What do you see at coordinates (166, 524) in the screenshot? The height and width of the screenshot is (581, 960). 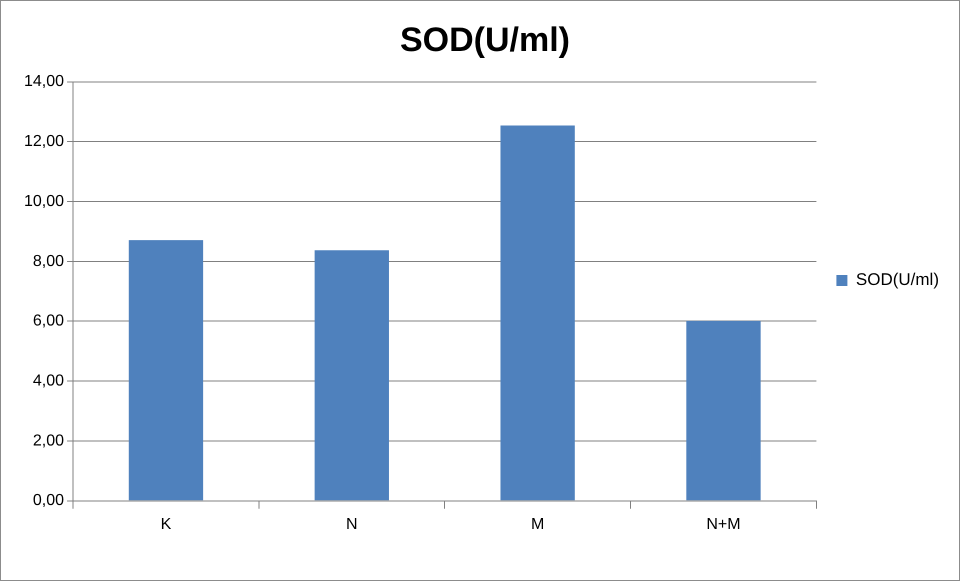 I see `x-tick-label: K` at bounding box center [166, 524].